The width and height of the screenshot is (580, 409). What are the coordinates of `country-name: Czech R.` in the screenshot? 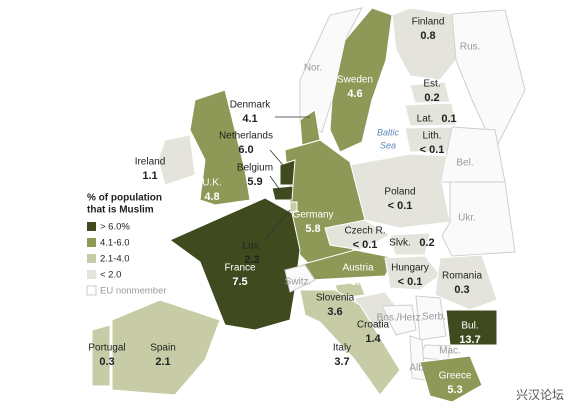 It's located at (364, 231).